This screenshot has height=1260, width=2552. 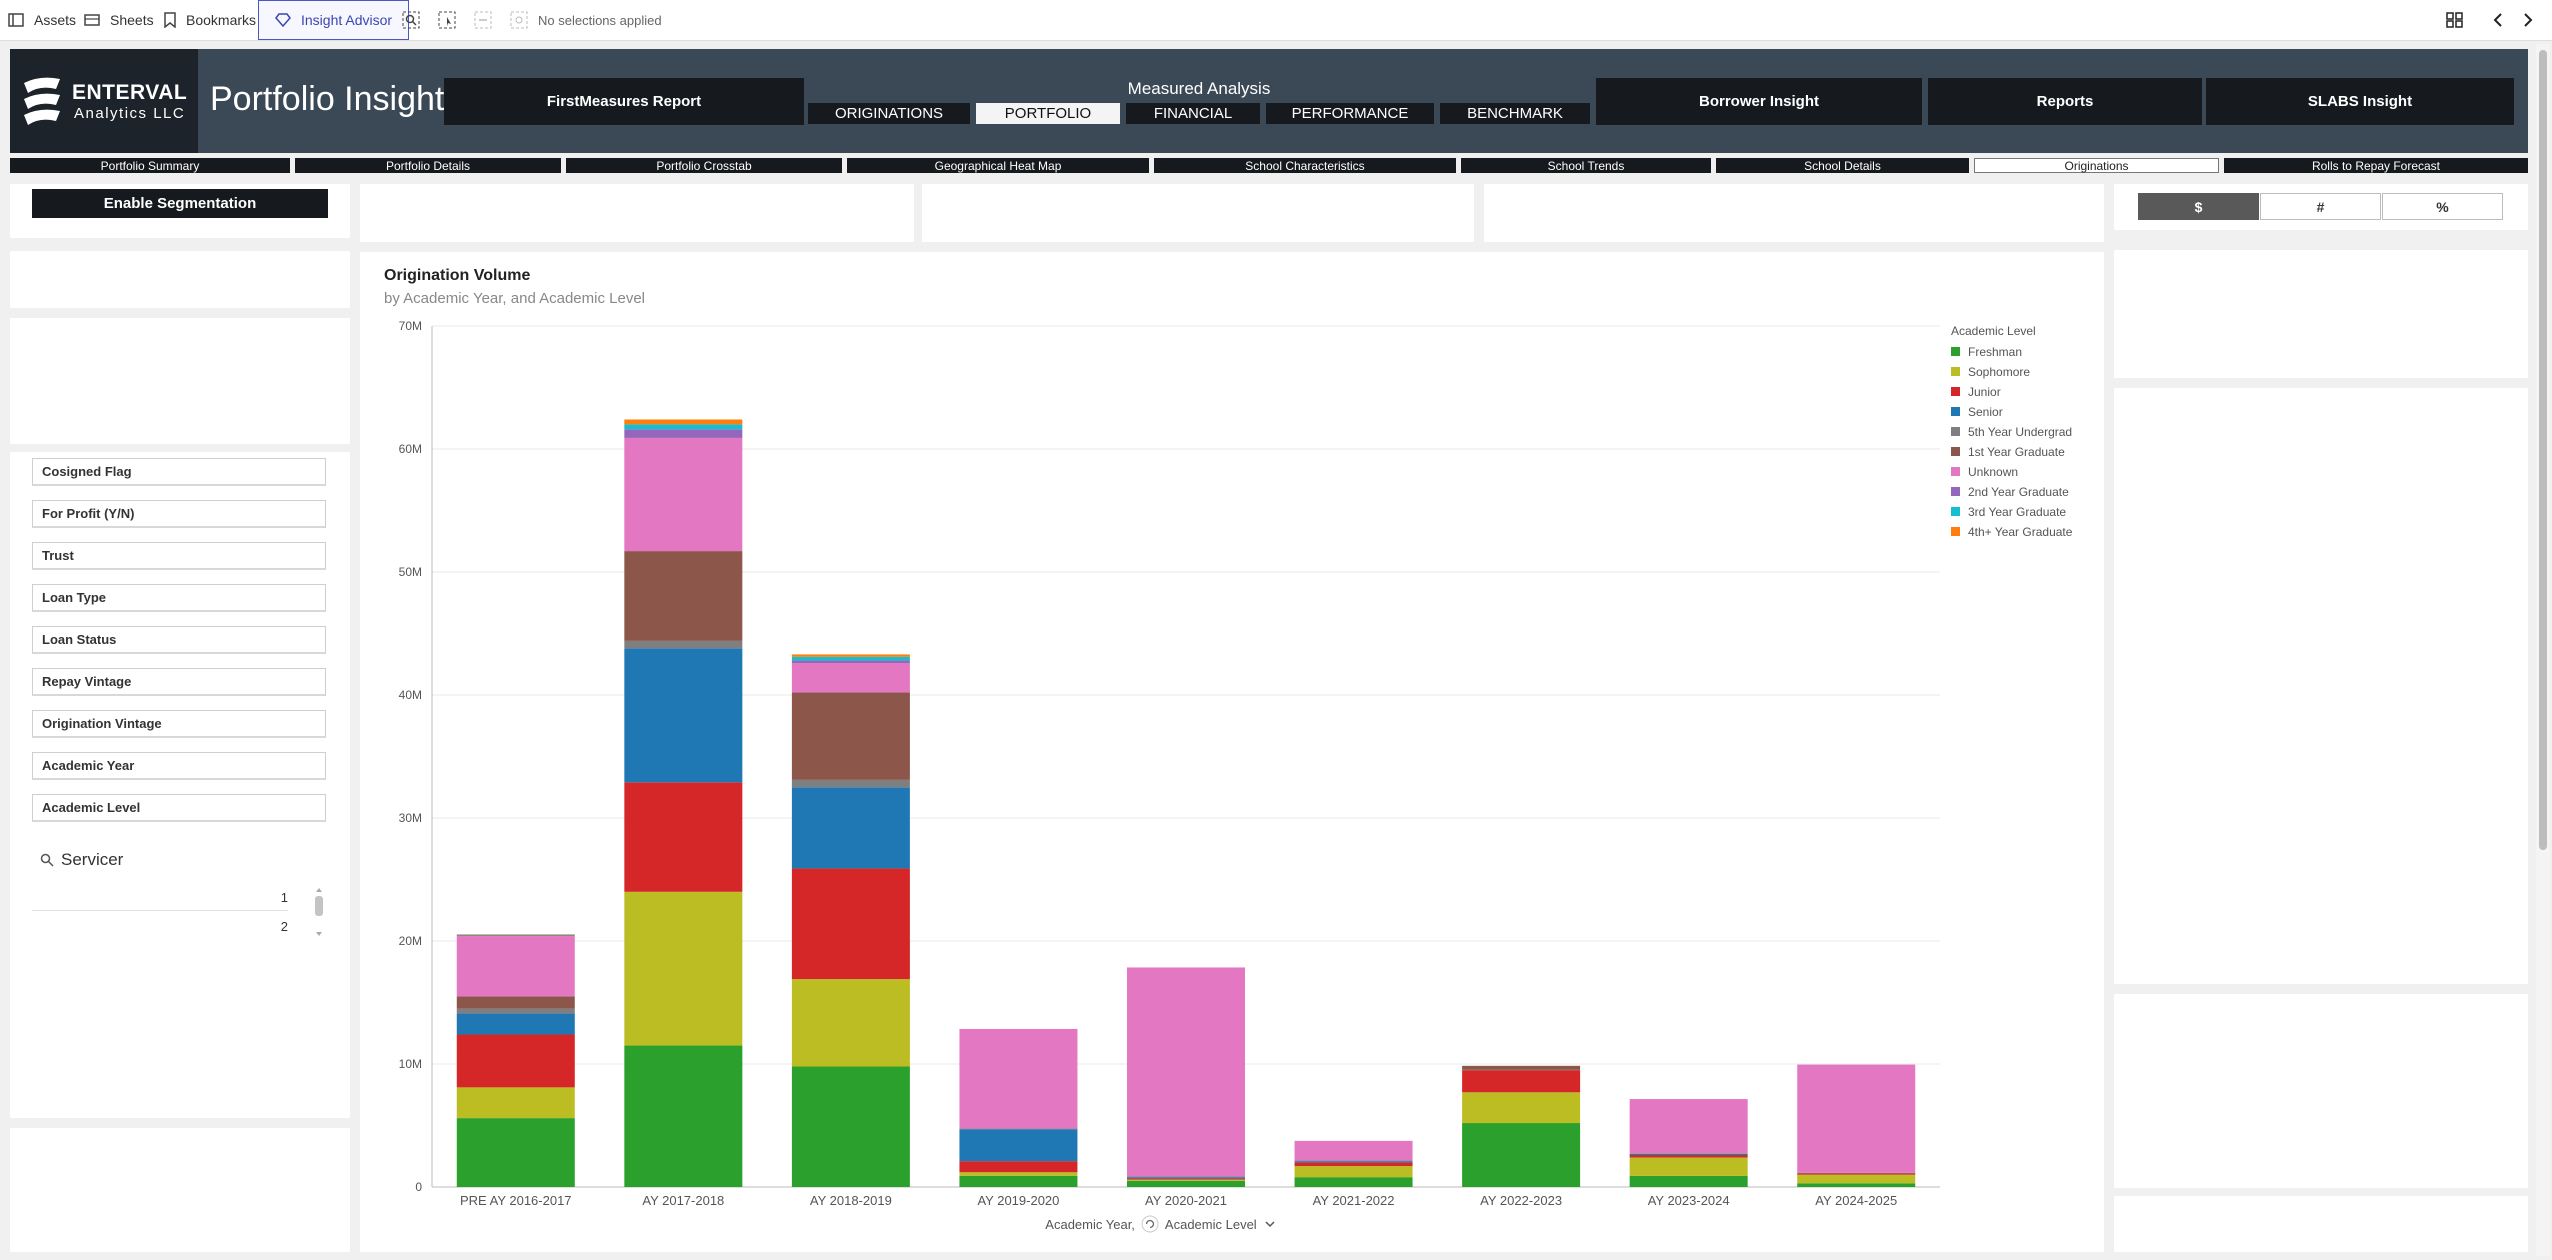 I want to click on assets-button: Assets, so click(x=42, y=20).